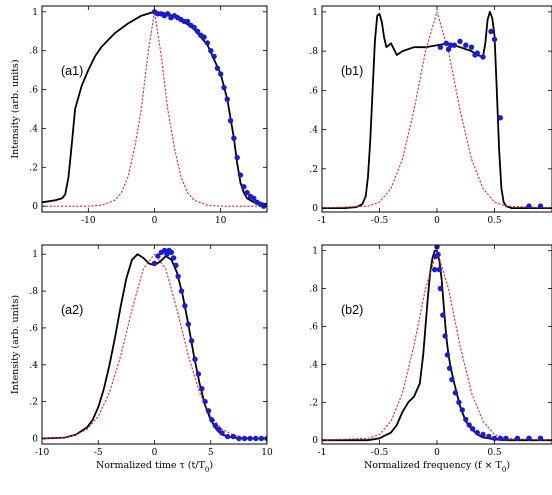  I want to click on x-axis-label: Normalized time τ (t/T0), so click(154, 467).